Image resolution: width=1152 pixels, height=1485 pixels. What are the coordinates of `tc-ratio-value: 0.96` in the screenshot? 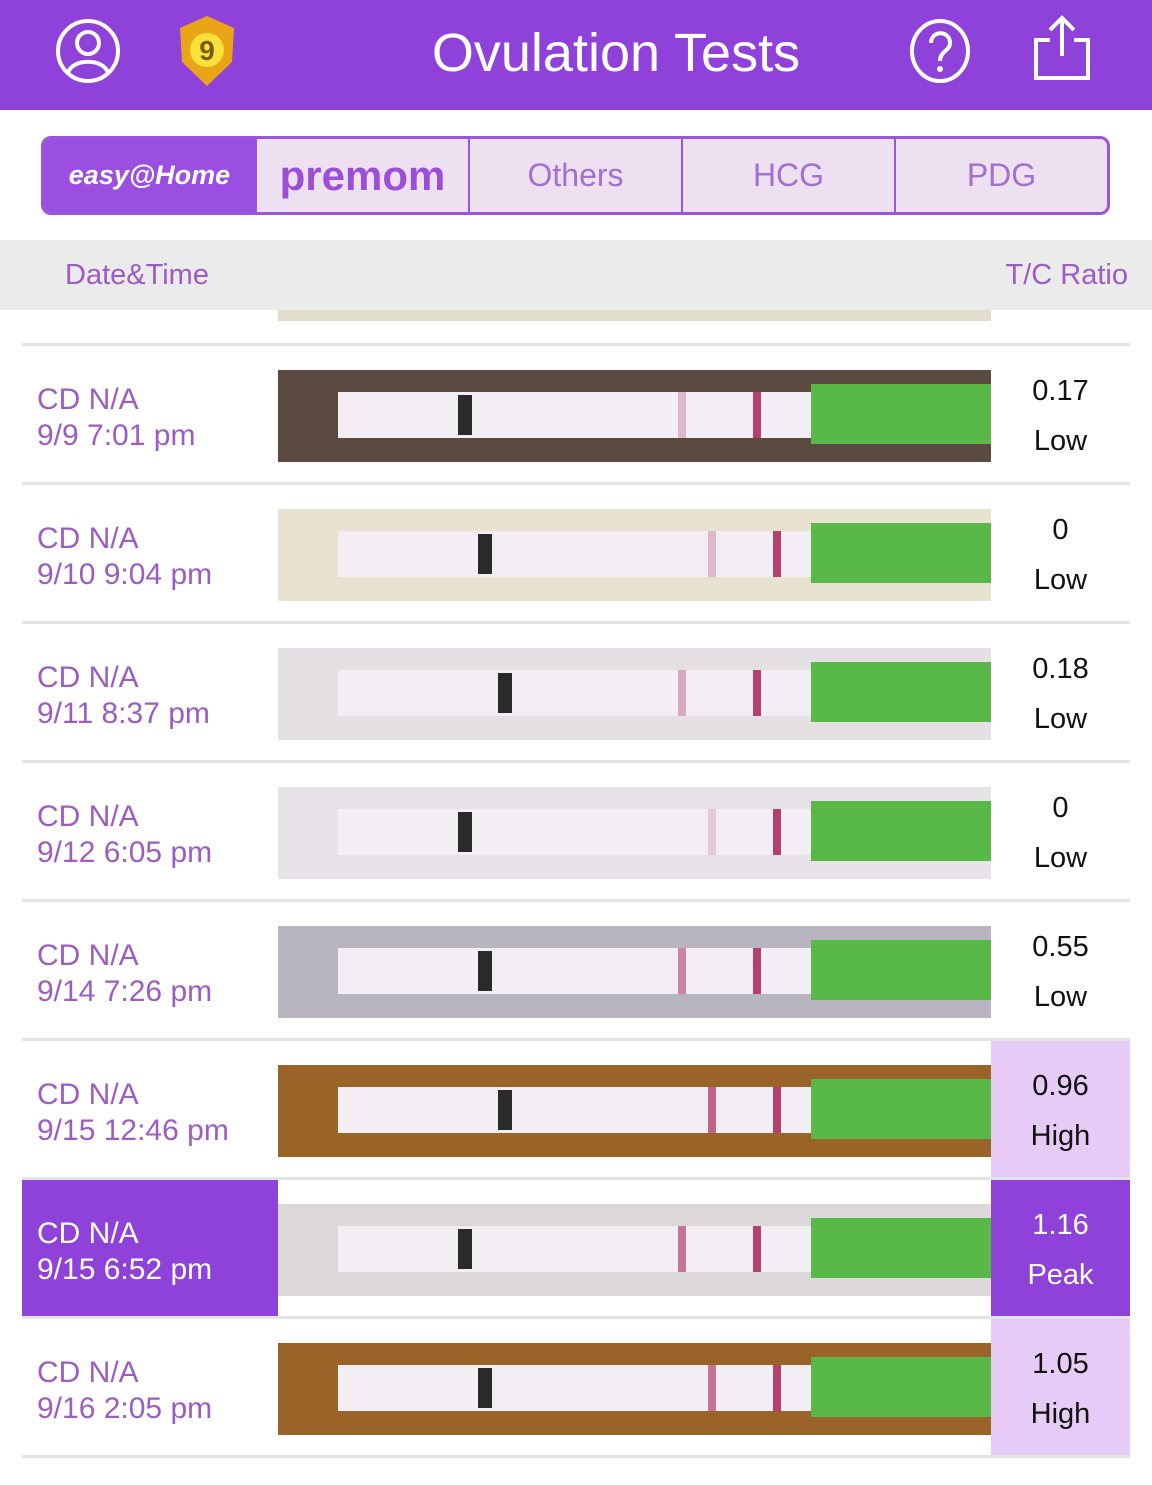 It's located at (1060, 1086).